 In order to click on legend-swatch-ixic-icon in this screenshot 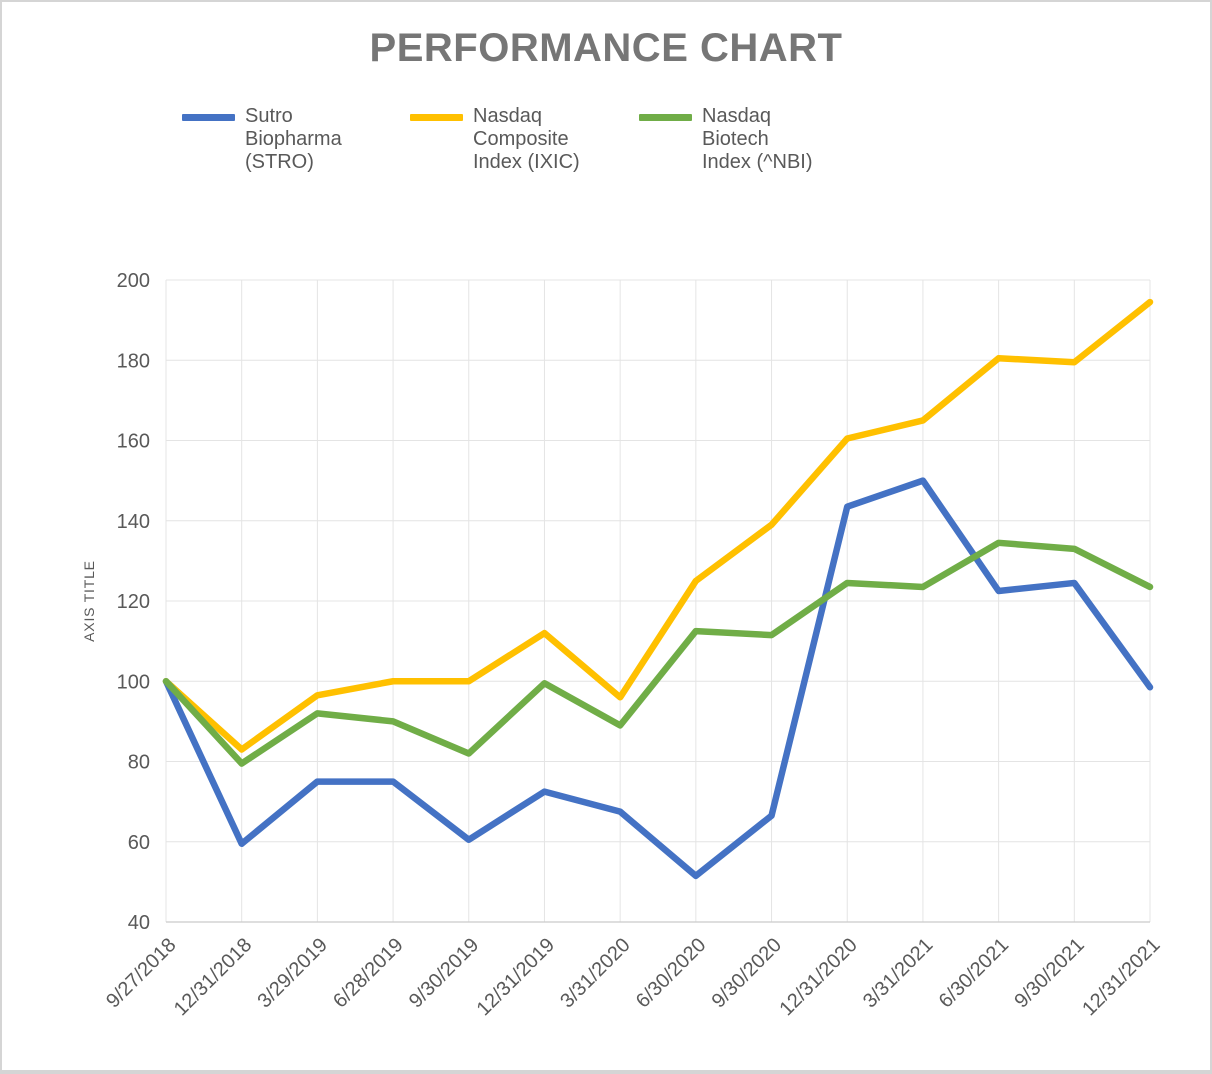, I will do `click(436, 117)`.